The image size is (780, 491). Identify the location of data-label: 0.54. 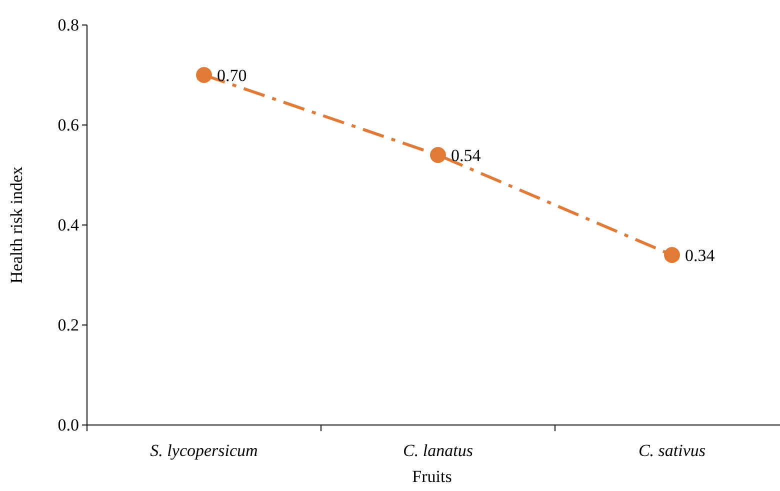
(466, 155).